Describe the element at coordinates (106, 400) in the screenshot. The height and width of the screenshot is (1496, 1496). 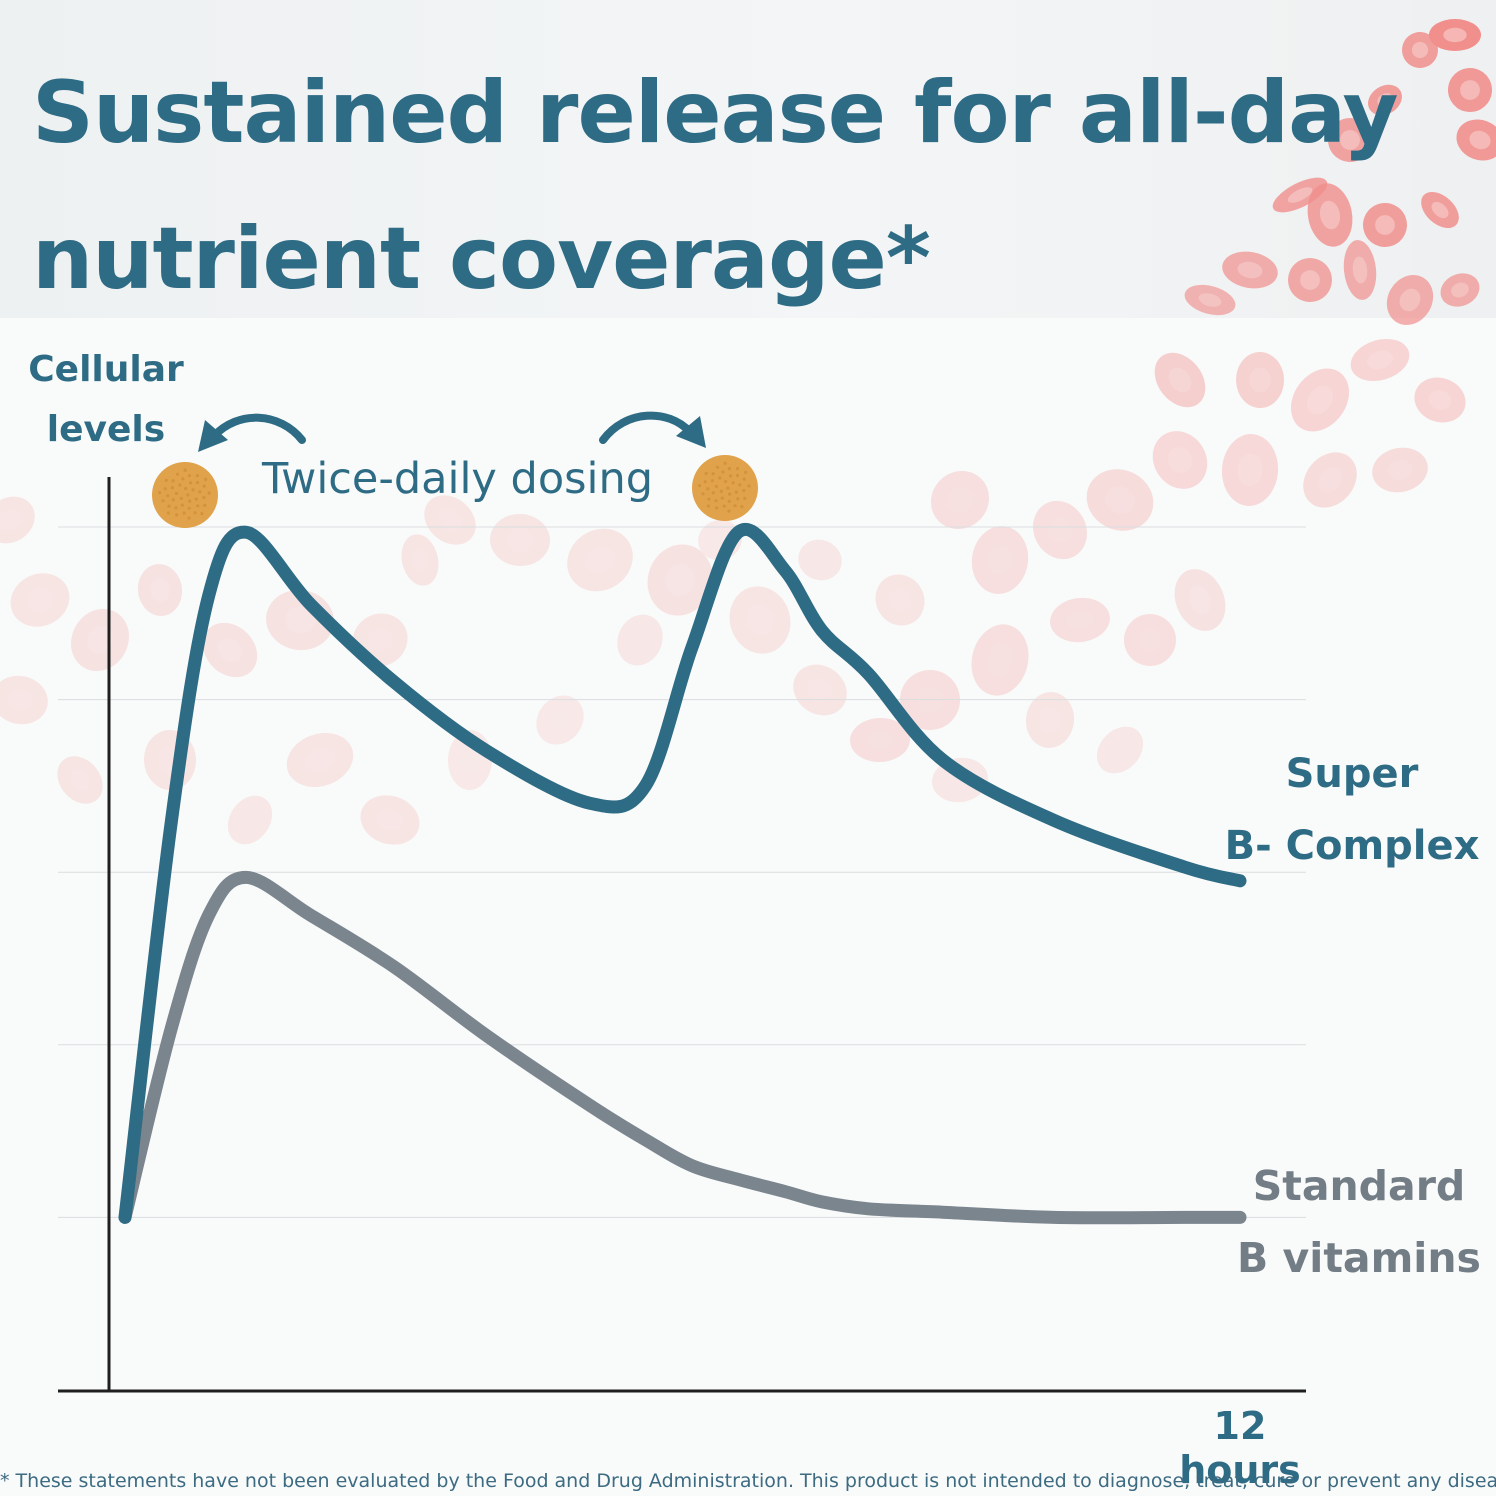
I see `y-axis-label: Cellular levels` at that location.